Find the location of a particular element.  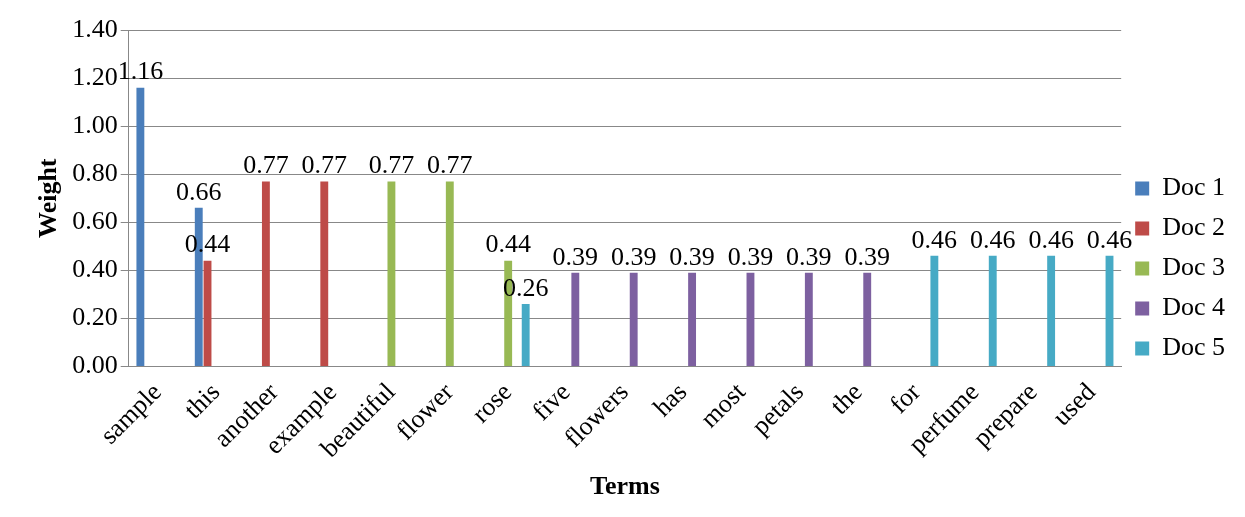

y-tick-label: 0.20 is located at coordinates (95, 317).